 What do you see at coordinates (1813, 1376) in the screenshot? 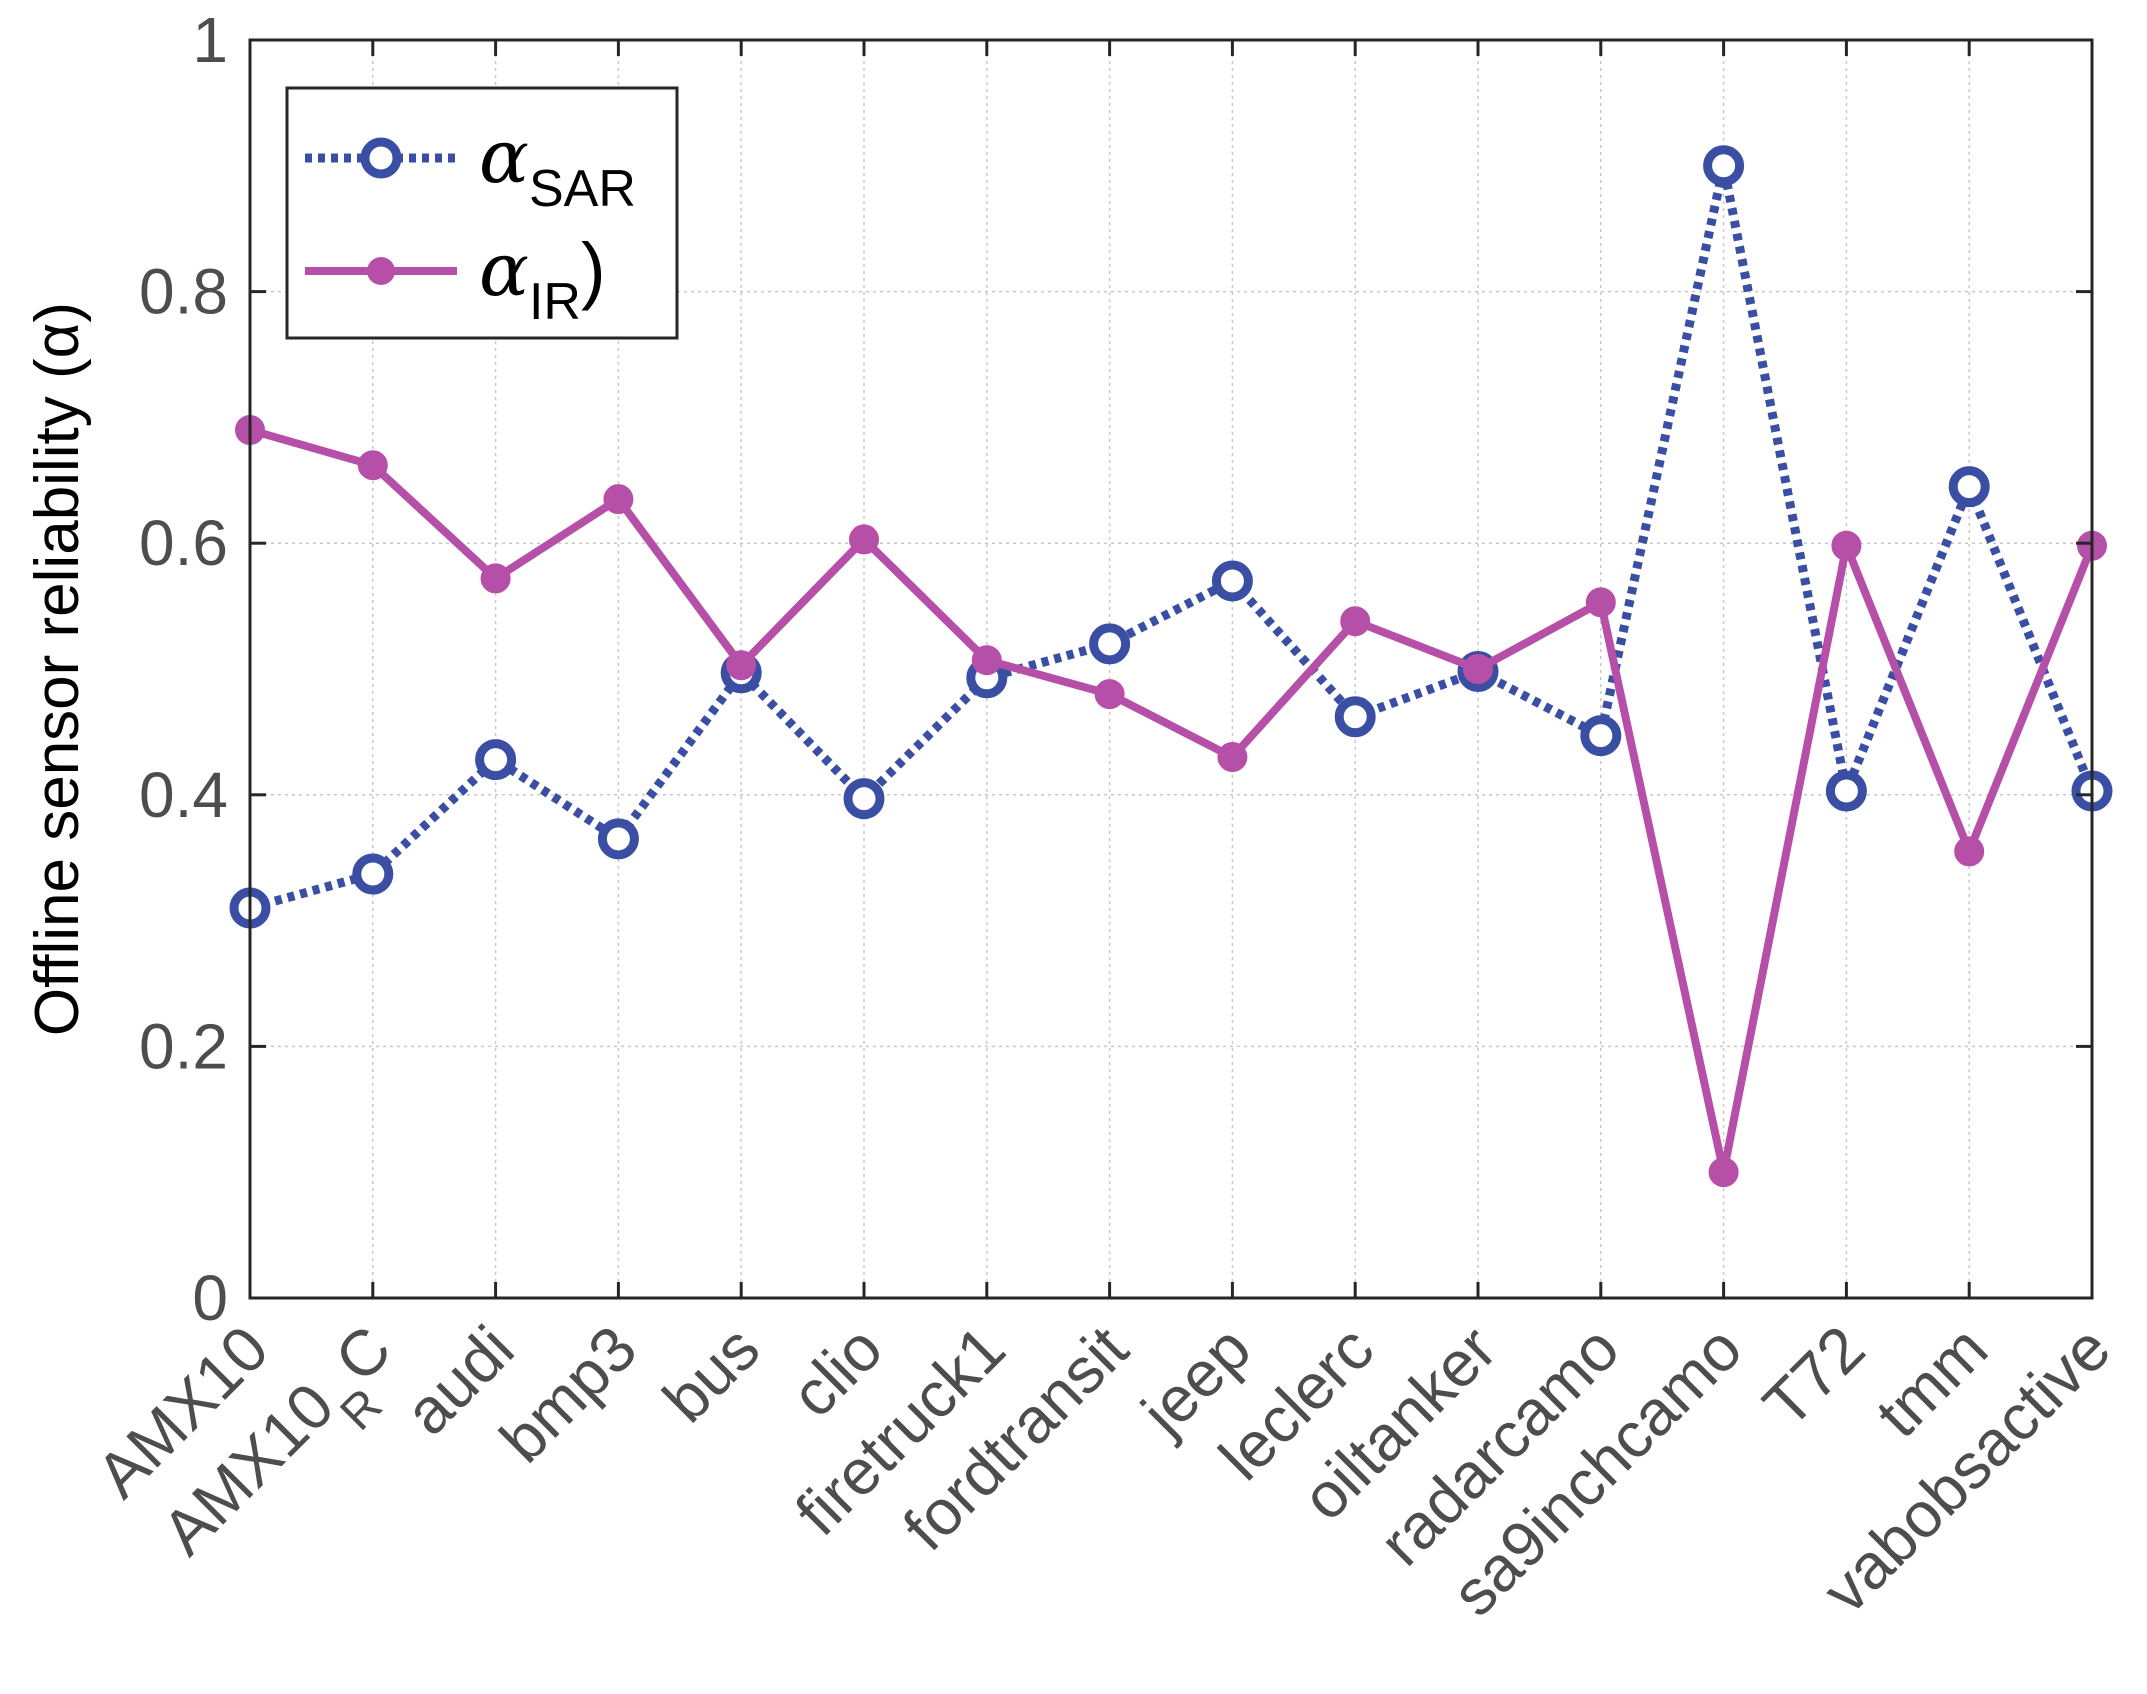
I see `x-tick-label: T72` at bounding box center [1813, 1376].